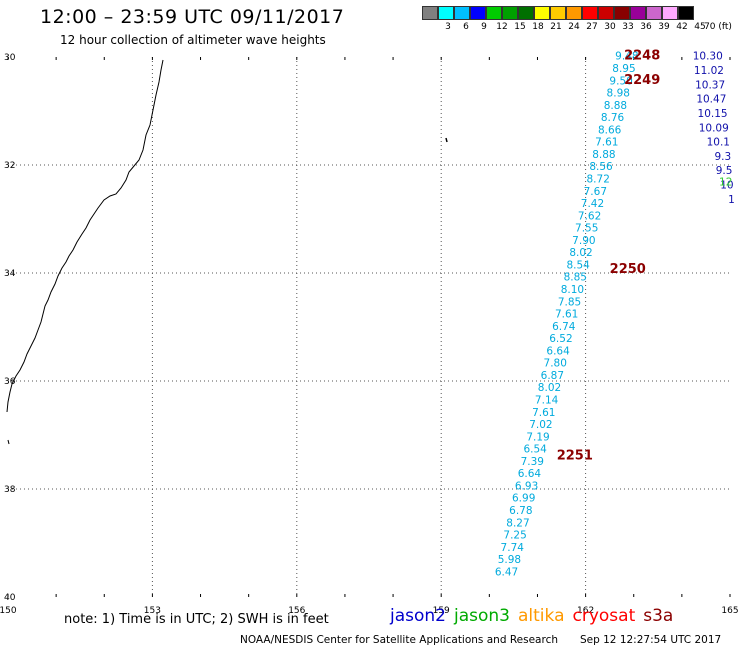 This screenshot has height=650, width=740. Describe the element at coordinates (513, 548) in the screenshot. I see `wave-height-value: 7.74` at that location.